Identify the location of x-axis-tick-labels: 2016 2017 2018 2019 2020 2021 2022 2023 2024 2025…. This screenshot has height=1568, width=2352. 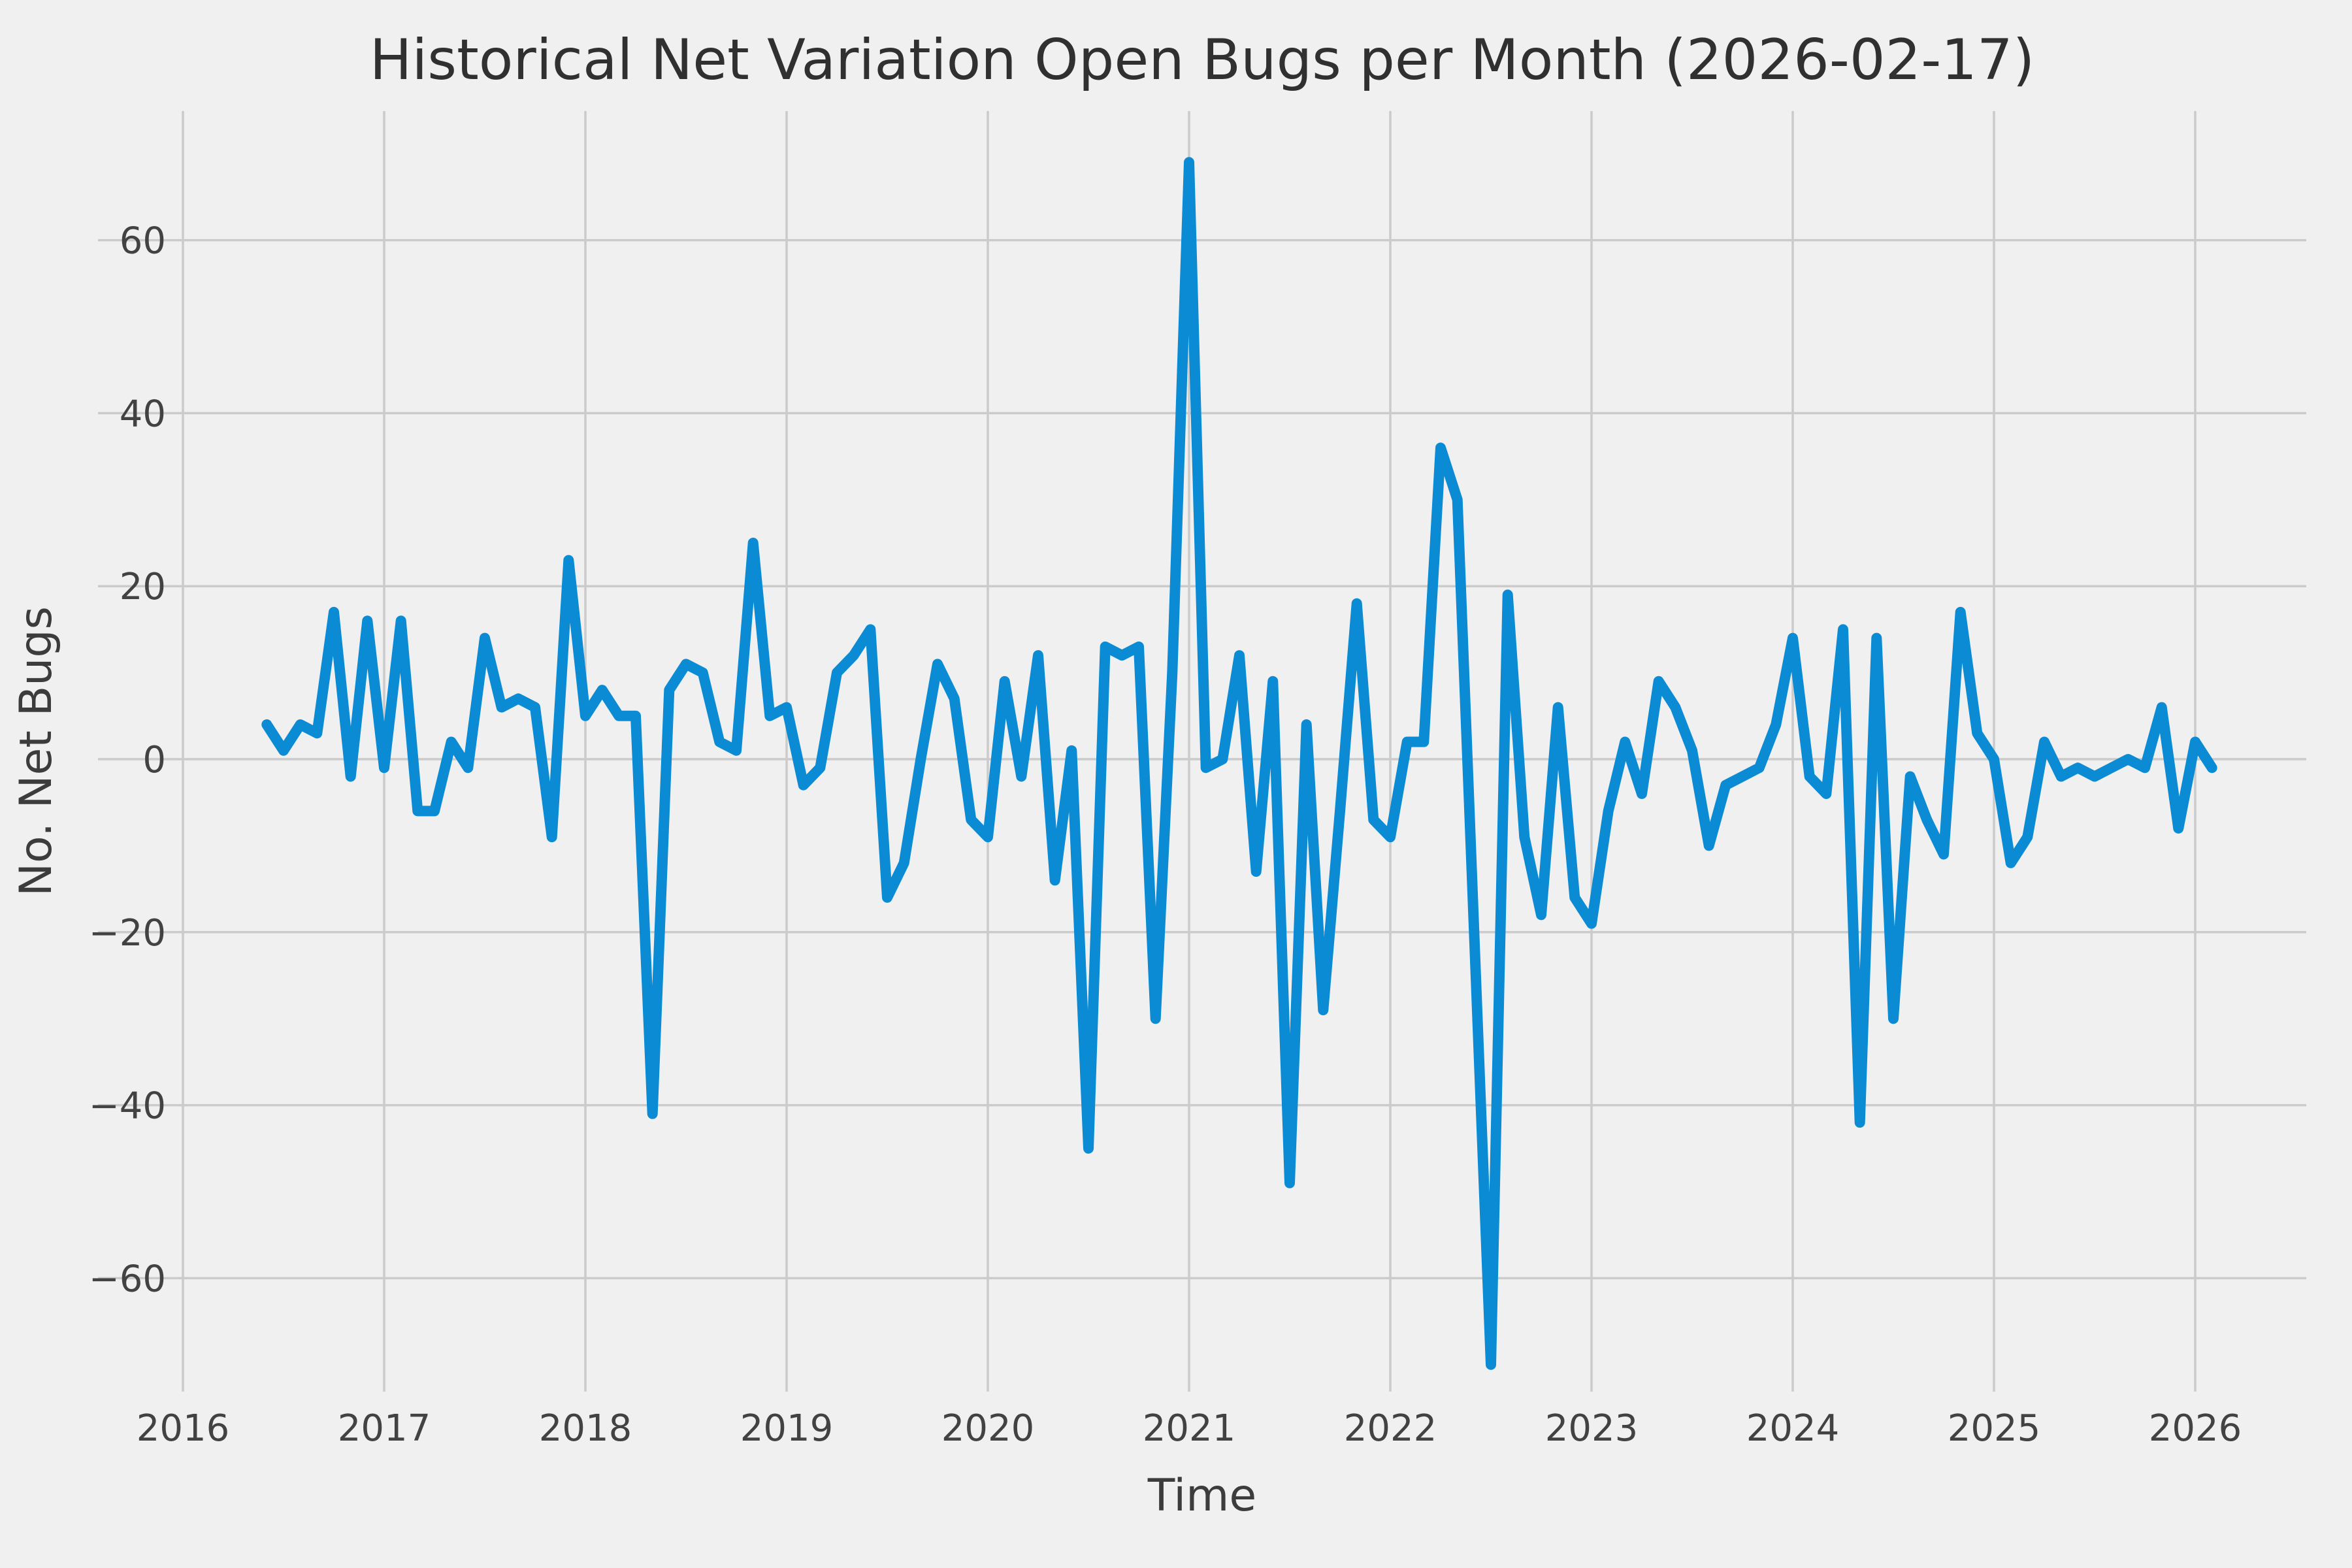
(1189, 1428).